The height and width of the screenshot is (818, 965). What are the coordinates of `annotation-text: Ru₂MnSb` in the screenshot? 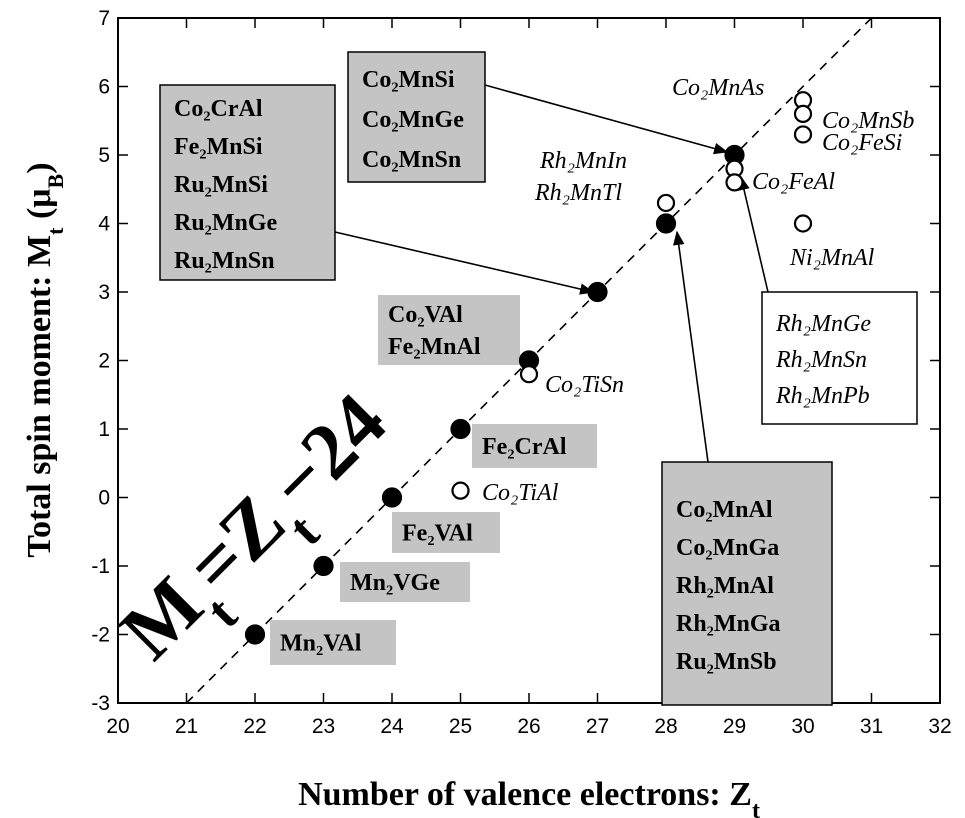 It's located at (726, 662).